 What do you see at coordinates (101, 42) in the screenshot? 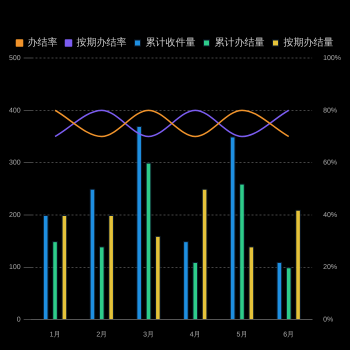
I see `legend-label: 按期办结率` at bounding box center [101, 42].